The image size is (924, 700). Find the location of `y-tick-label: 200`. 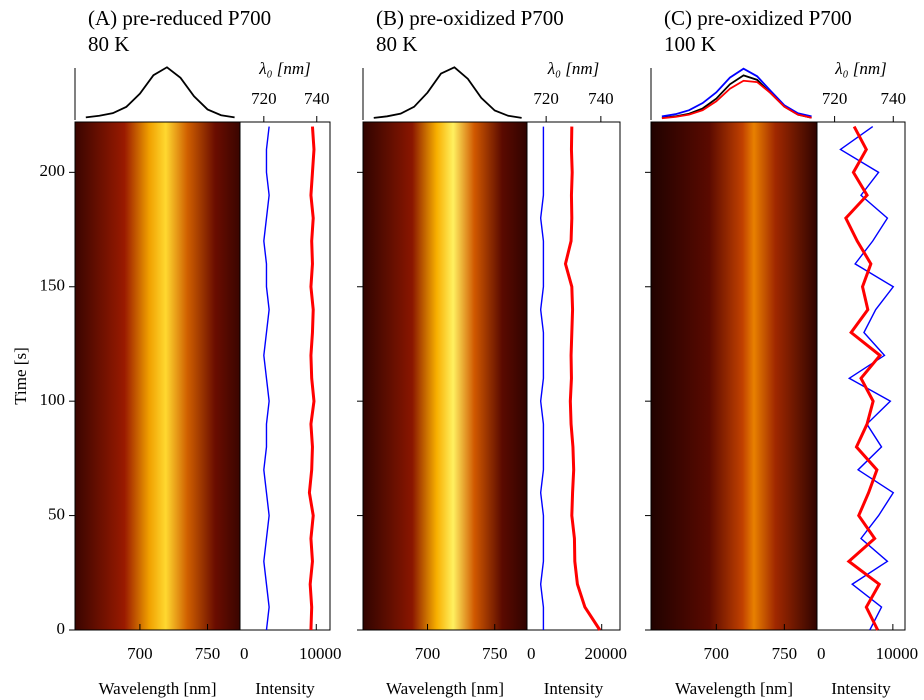

y-tick-label: 200 is located at coordinates (53, 170).